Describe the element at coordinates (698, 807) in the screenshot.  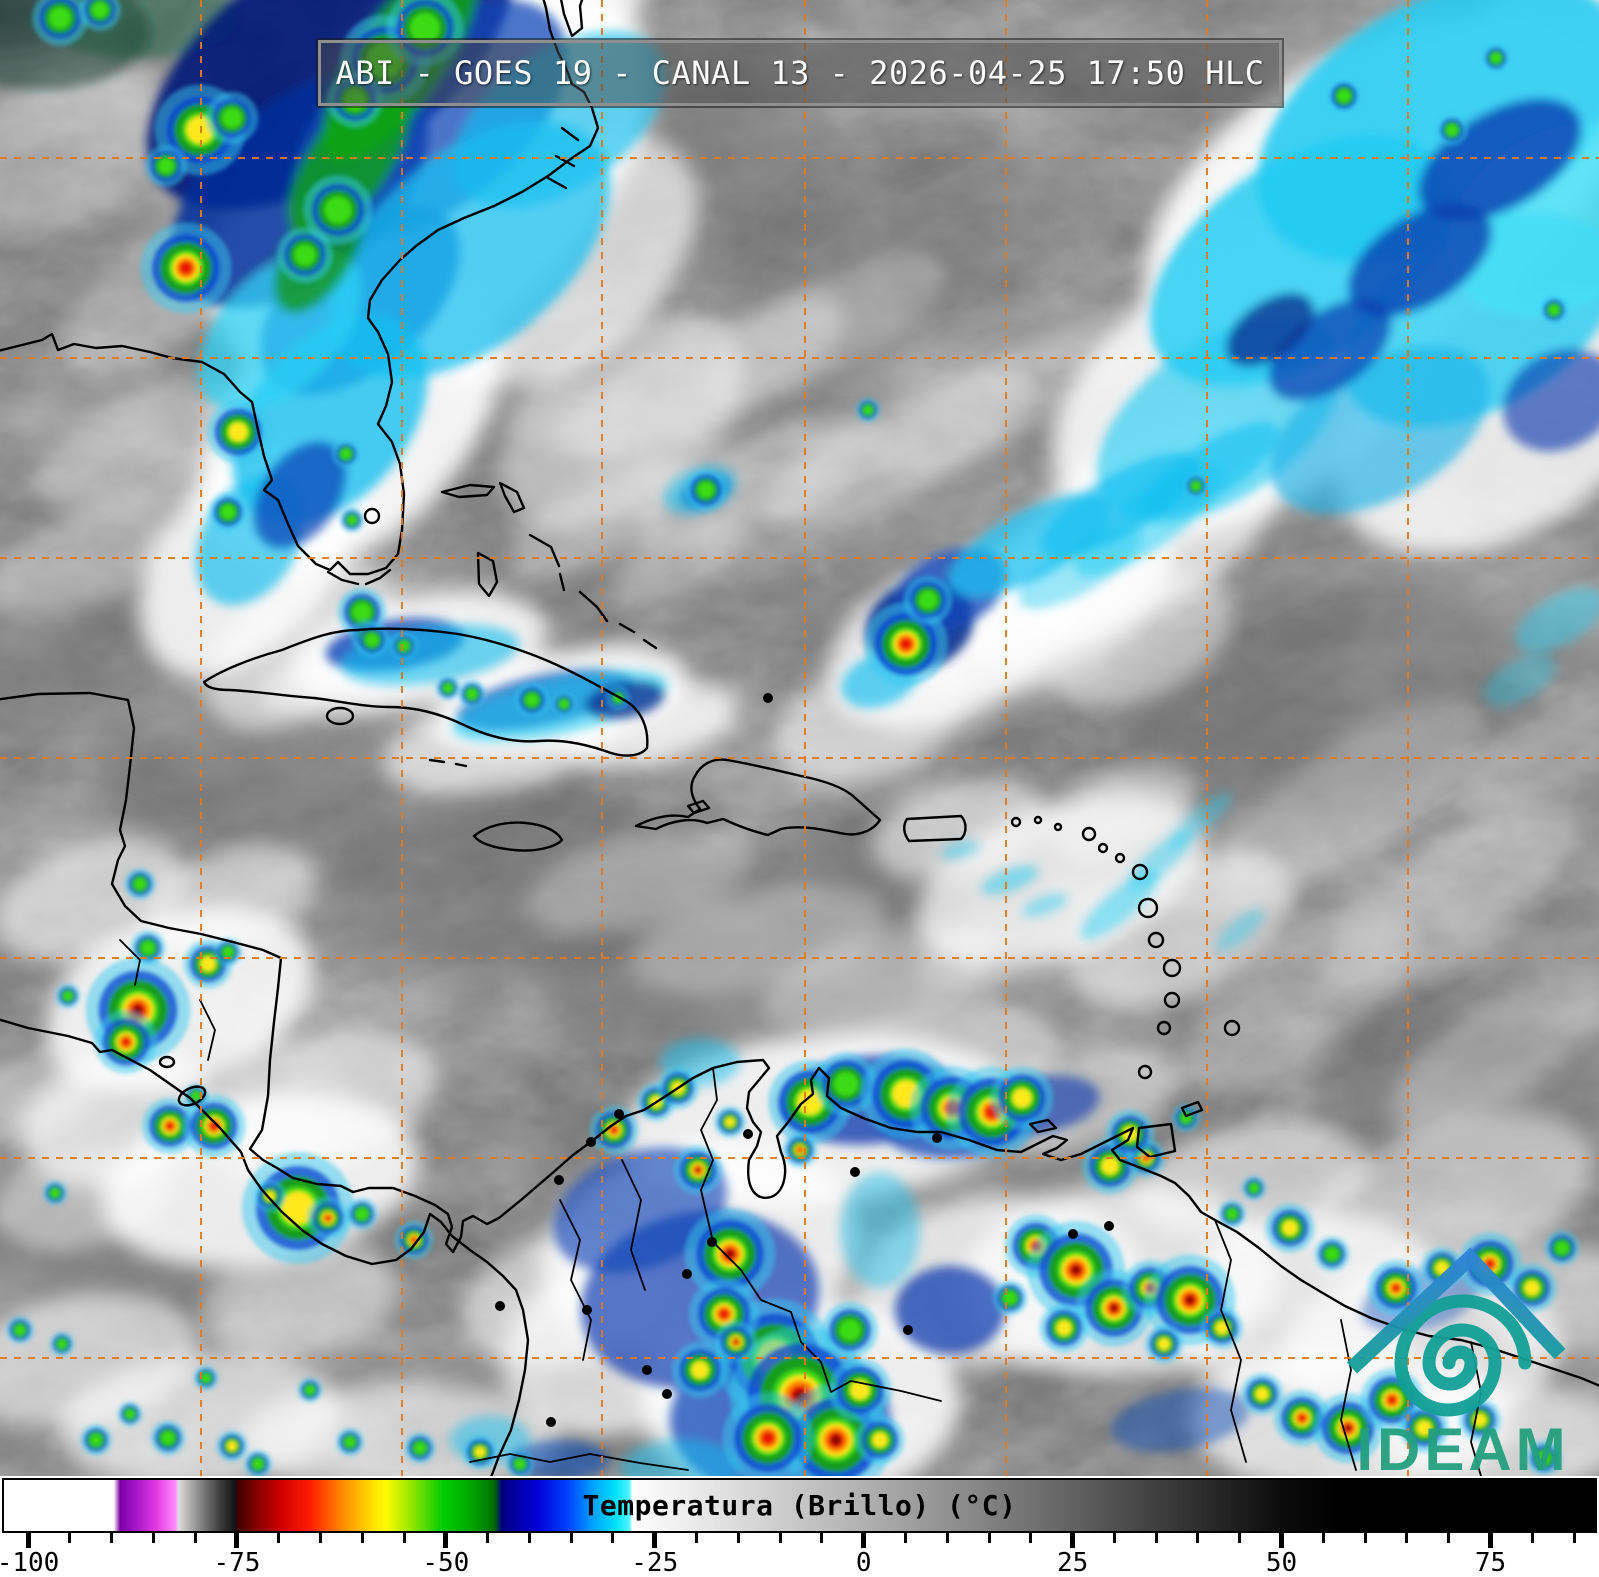
I see `coast-gonave` at that location.